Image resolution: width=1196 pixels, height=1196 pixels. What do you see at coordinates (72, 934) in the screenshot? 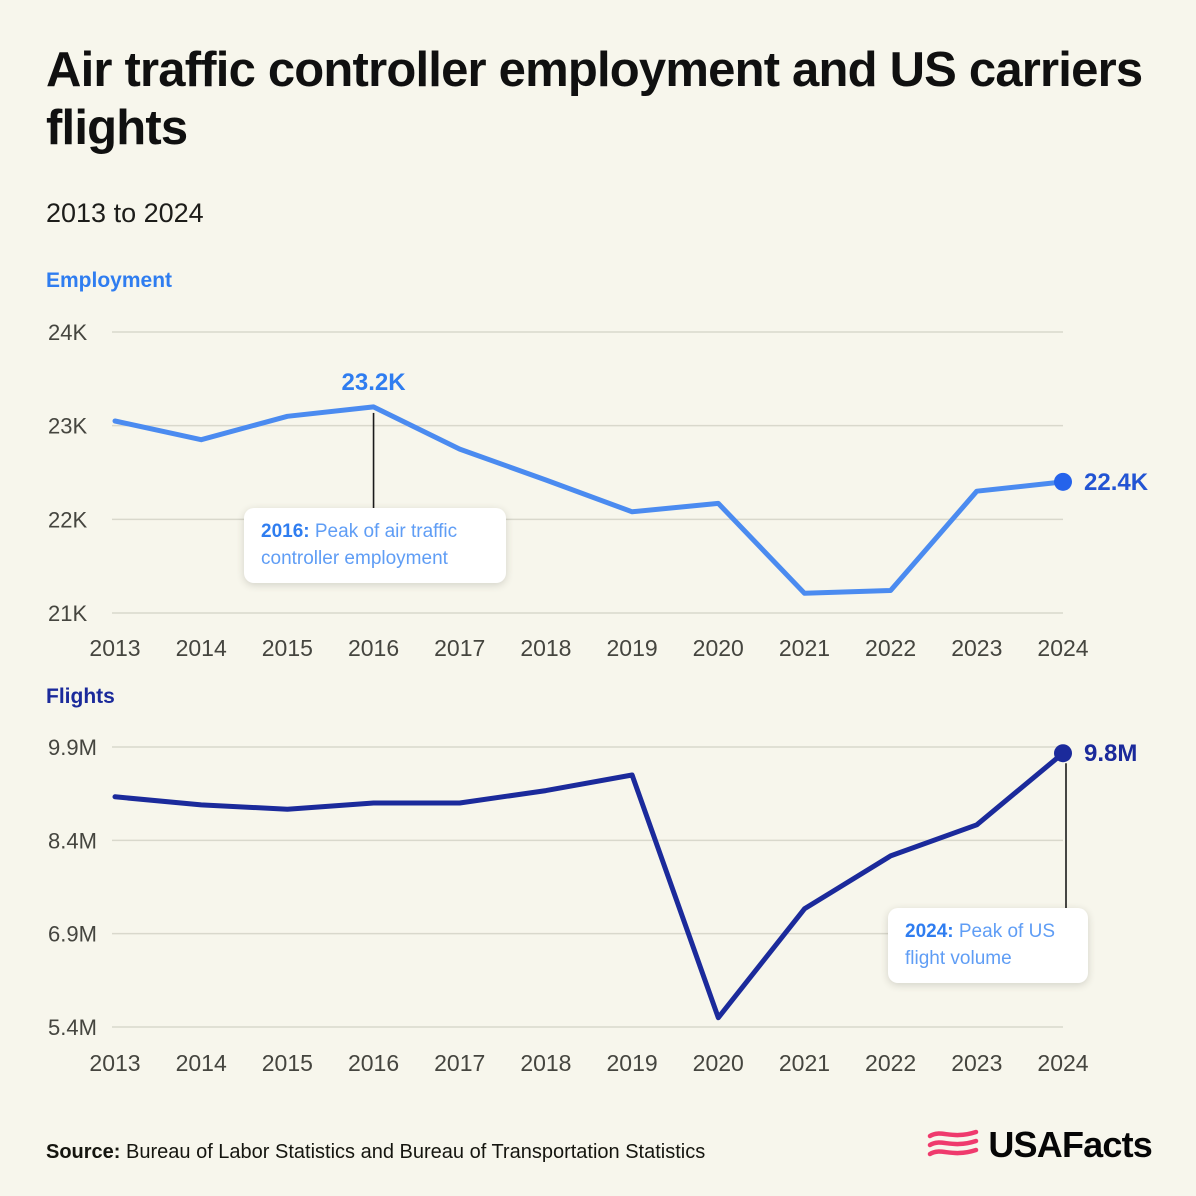
I see `y-axis-tick-label: 6.9M` at bounding box center [72, 934].